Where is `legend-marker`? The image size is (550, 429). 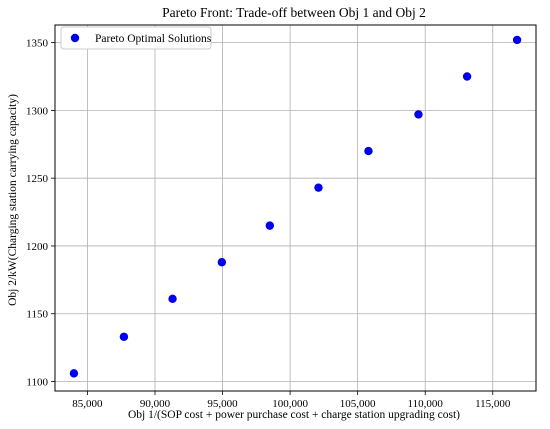 legend-marker is located at coordinates (75, 38).